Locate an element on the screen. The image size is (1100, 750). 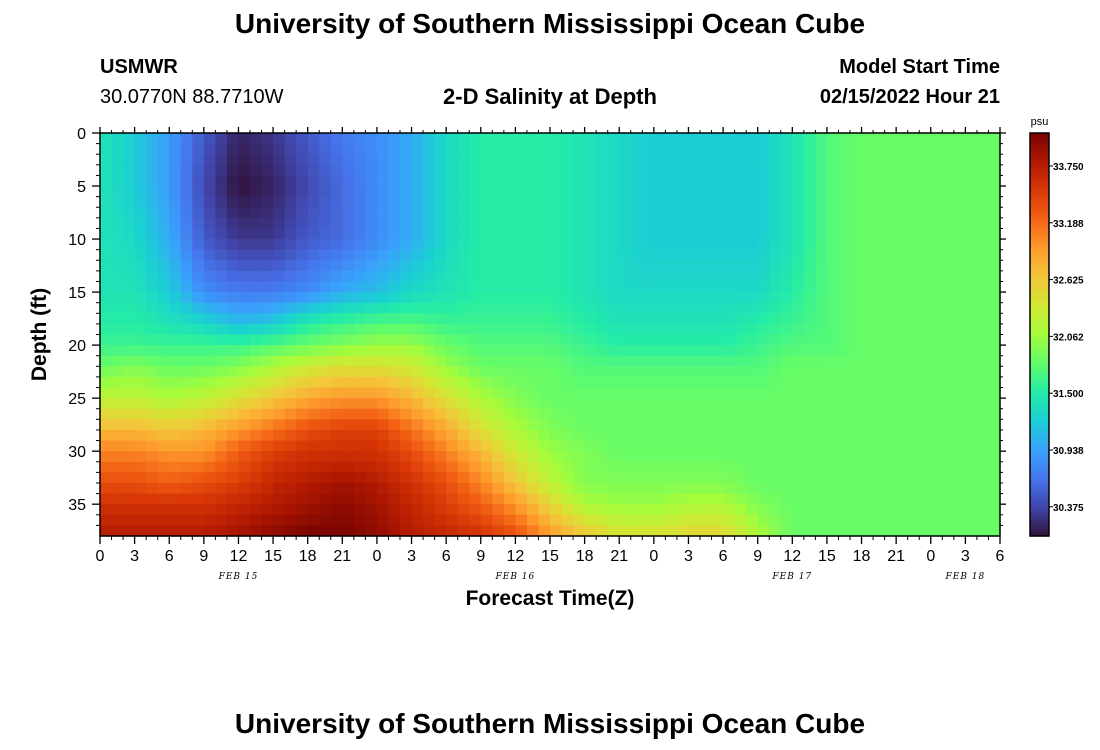
x-tick-label: 6 is located at coordinates (1000, 556).